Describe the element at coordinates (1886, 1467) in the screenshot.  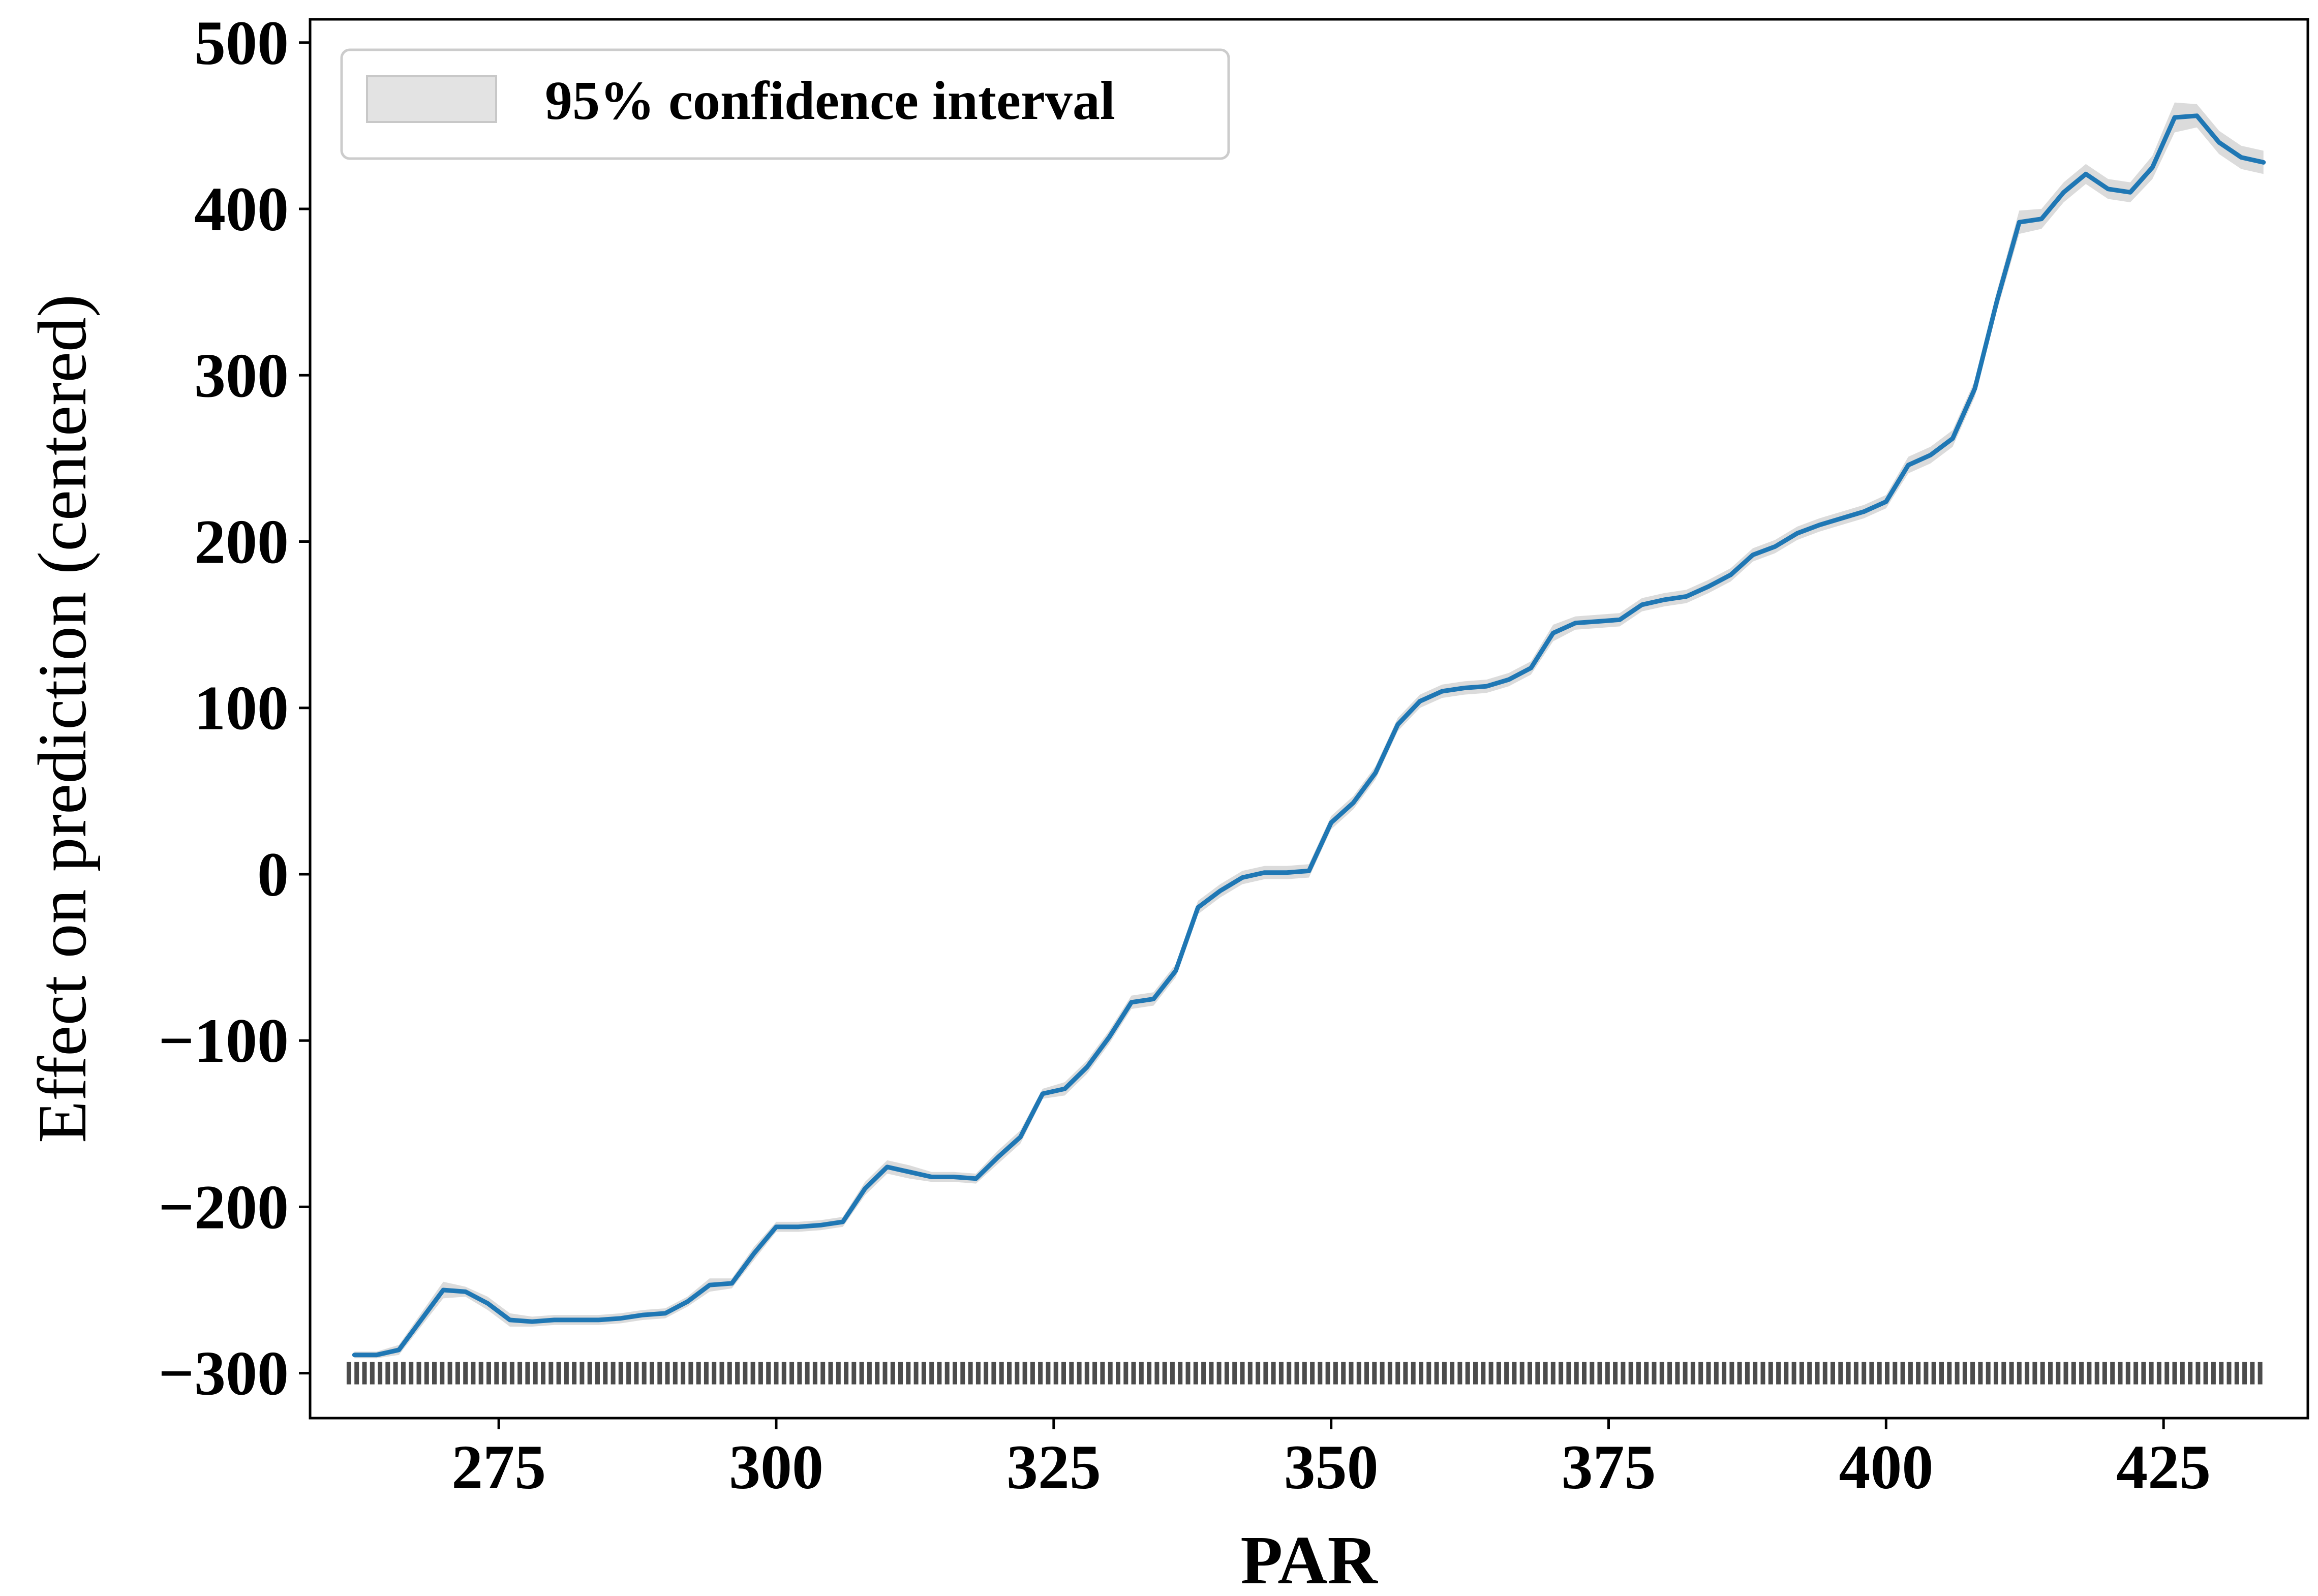
I see `x-tick-label: 400` at that location.